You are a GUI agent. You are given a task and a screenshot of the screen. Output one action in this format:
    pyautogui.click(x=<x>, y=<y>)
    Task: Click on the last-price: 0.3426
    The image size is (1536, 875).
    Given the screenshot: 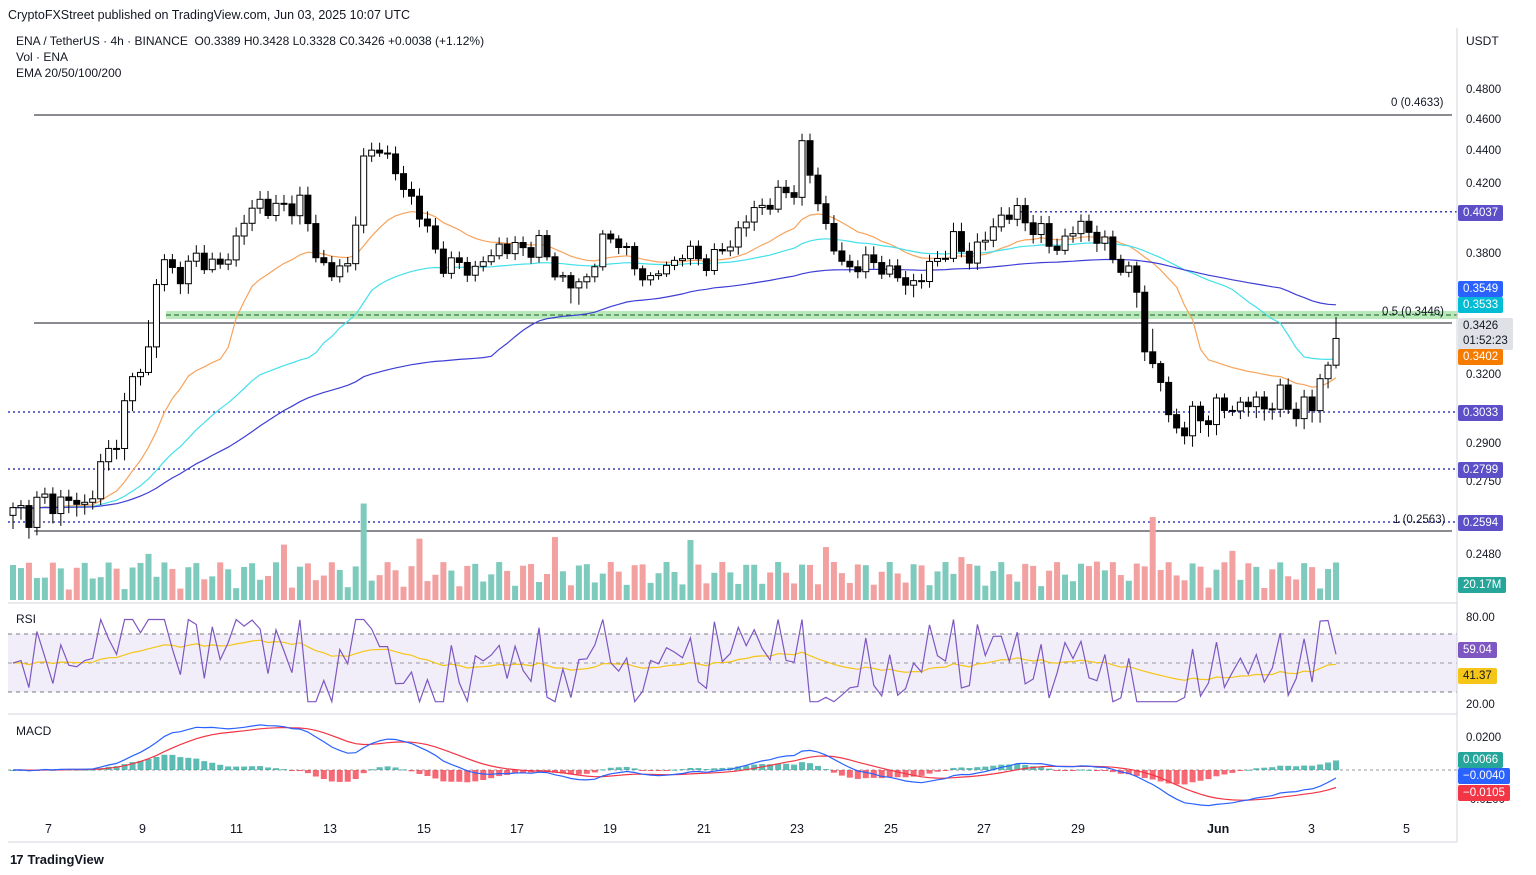 What is the action you would take?
    pyautogui.click(x=1481, y=326)
    